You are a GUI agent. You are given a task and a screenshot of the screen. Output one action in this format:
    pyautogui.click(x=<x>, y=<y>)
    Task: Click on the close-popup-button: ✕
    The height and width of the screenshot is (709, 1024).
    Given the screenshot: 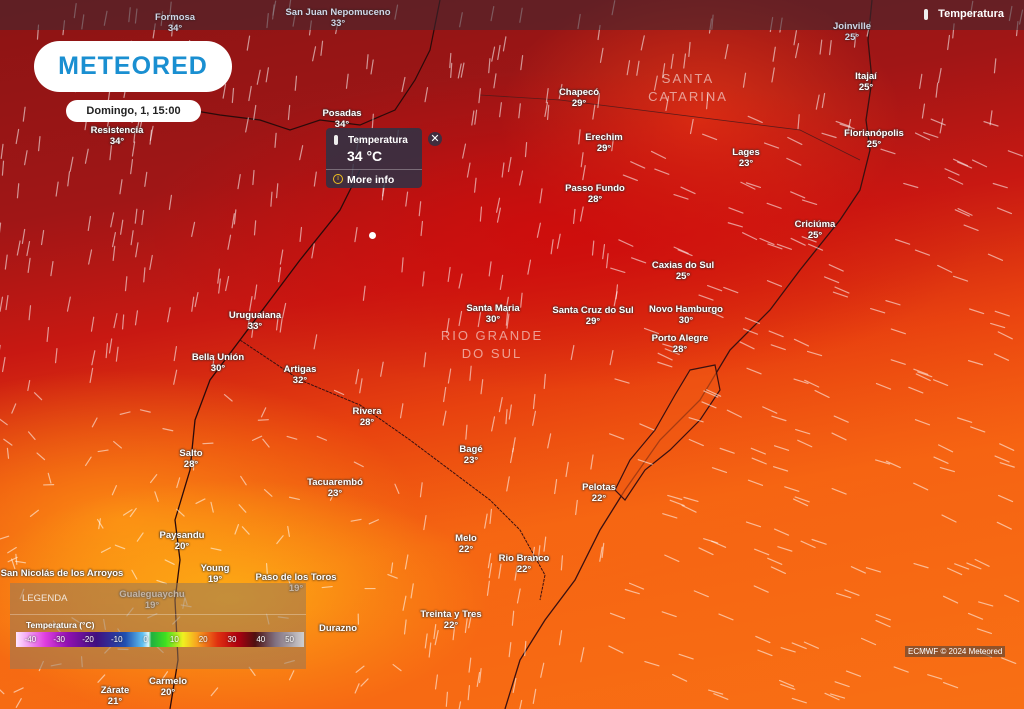 What is the action you would take?
    pyautogui.click(x=435, y=139)
    